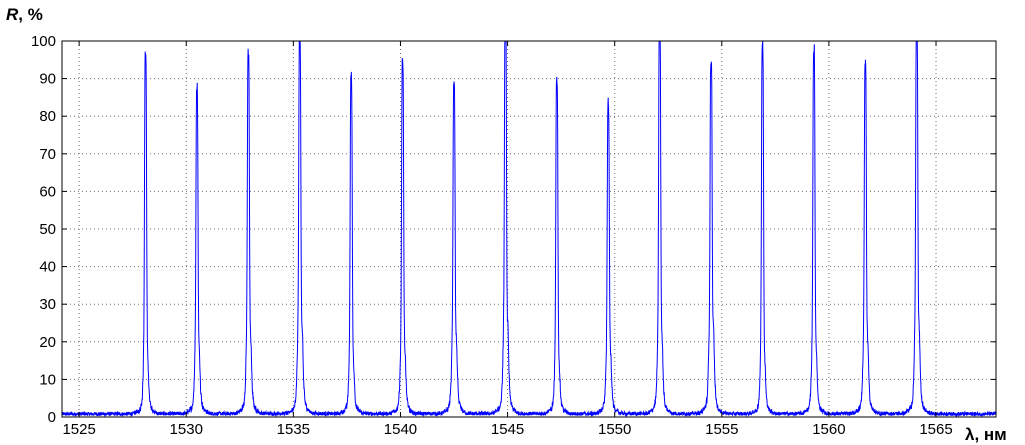  What do you see at coordinates (47, 379) in the screenshot?
I see `y-tick-label: 10` at bounding box center [47, 379].